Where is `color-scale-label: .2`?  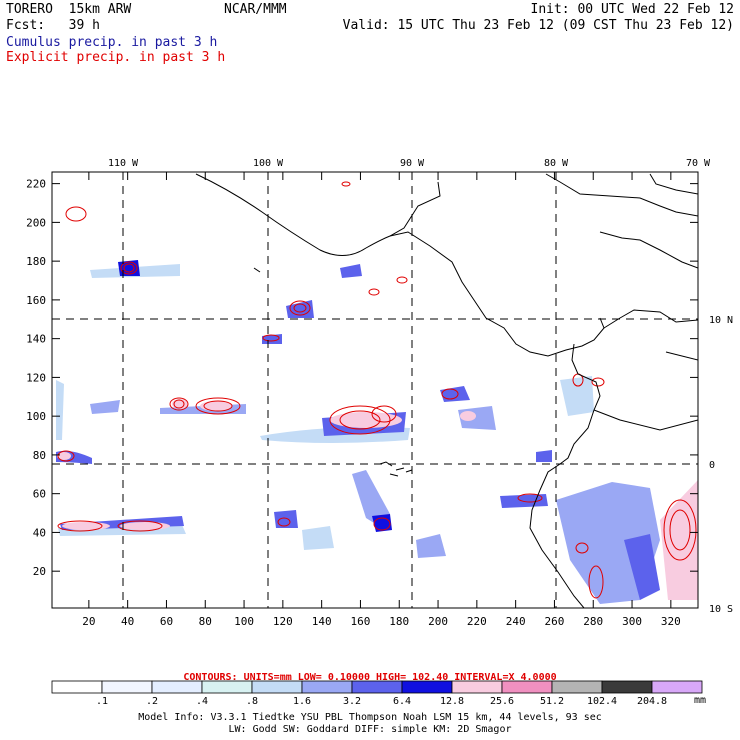 color-scale-label: .2 is located at coordinates (152, 701).